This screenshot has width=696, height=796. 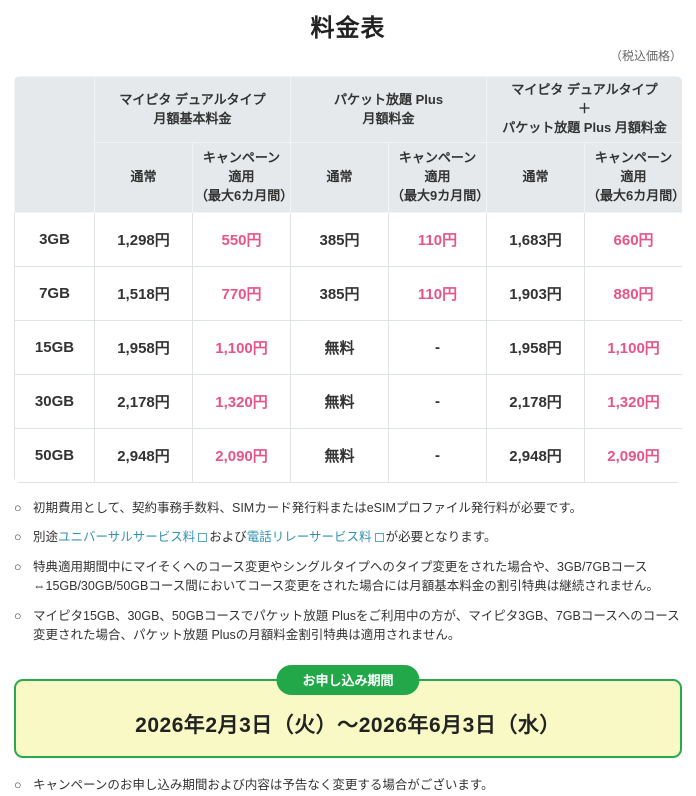 What do you see at coordinates (143, 293) in the screenshot?
I see `normal-price-cell: 1,518円` at bounding box center [143, 293].